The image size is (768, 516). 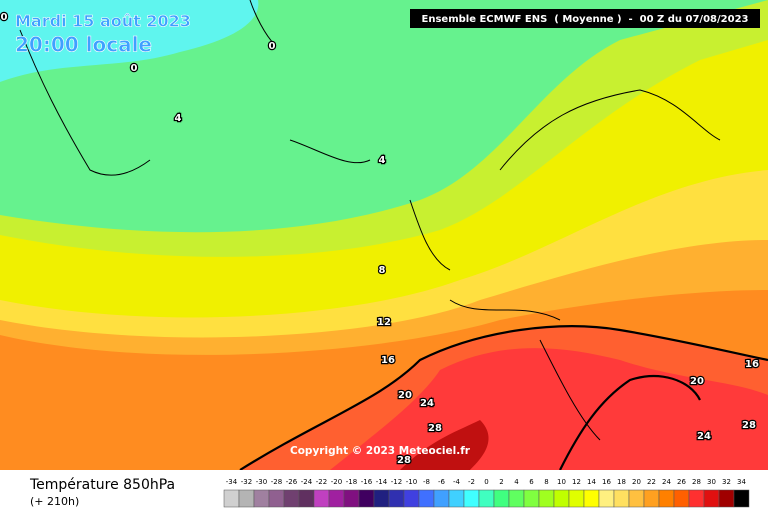 What do you see at coordinates (651, 482) in the screenshot?
I see `scale-label: 22` at bounding box center [651, 482].